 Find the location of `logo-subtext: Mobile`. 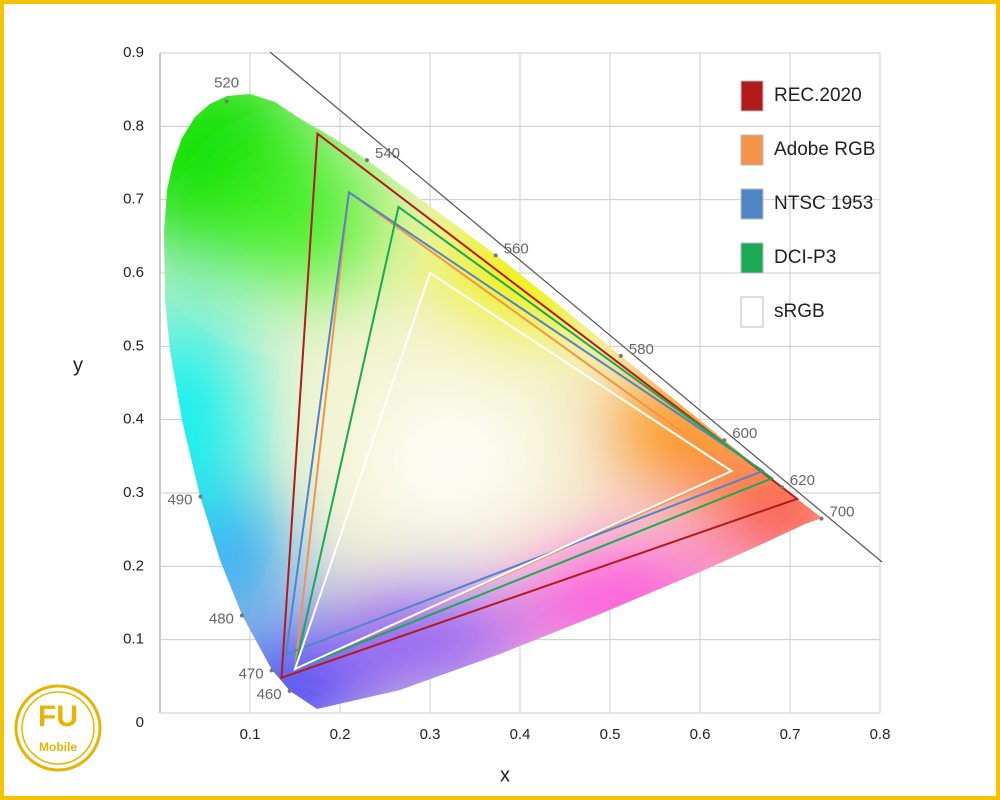

logo-subtext: Mobile is located at coordinates (58, 747).